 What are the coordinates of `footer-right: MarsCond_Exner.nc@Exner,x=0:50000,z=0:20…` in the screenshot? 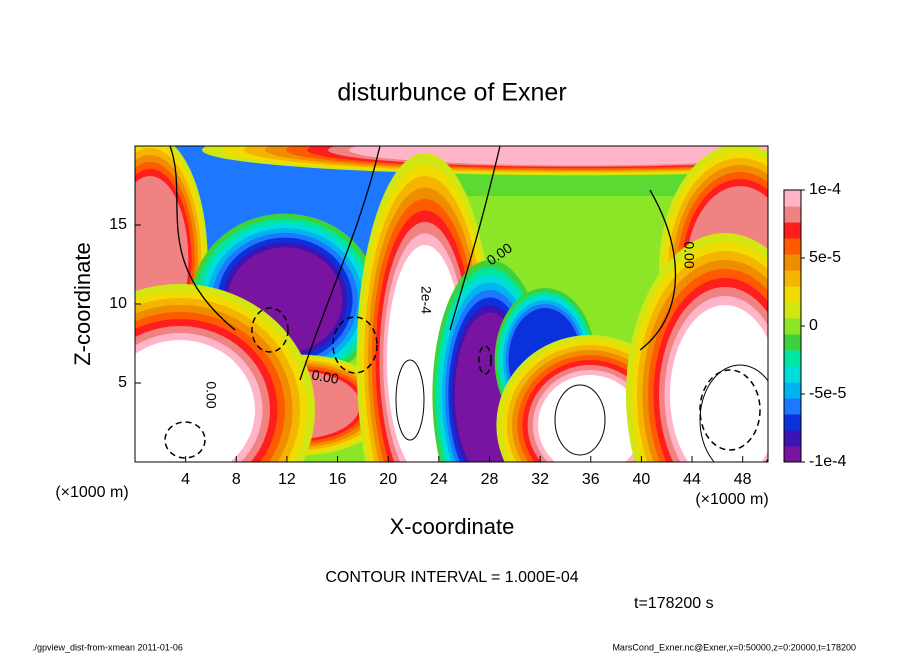 It's located at (734, 647).